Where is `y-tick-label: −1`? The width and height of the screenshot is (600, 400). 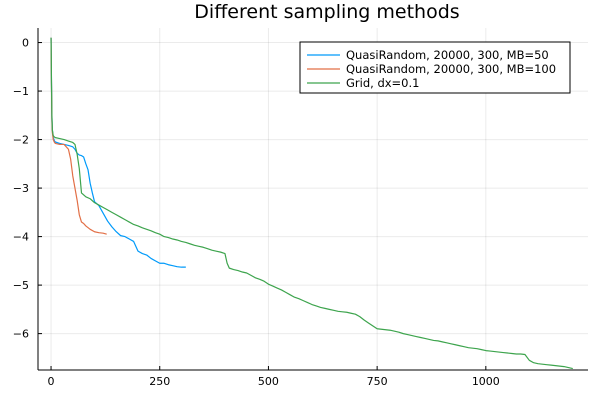 y-tick-label: −1 is located at coordinates (21, 91).